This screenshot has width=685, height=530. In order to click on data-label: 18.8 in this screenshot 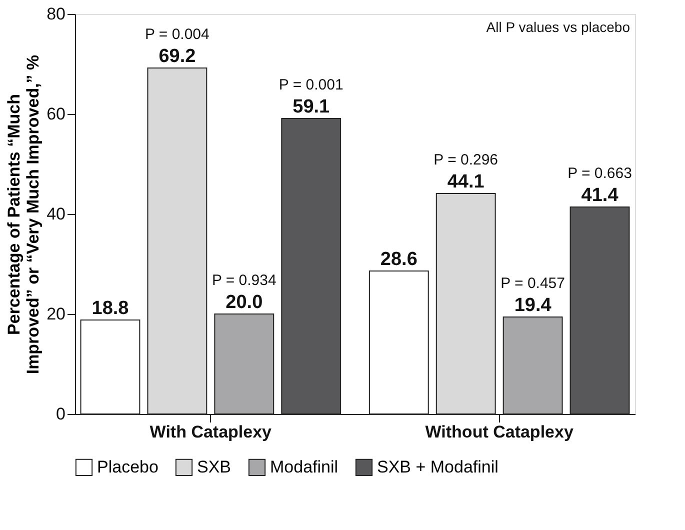, I will do `click(110, 308)`.